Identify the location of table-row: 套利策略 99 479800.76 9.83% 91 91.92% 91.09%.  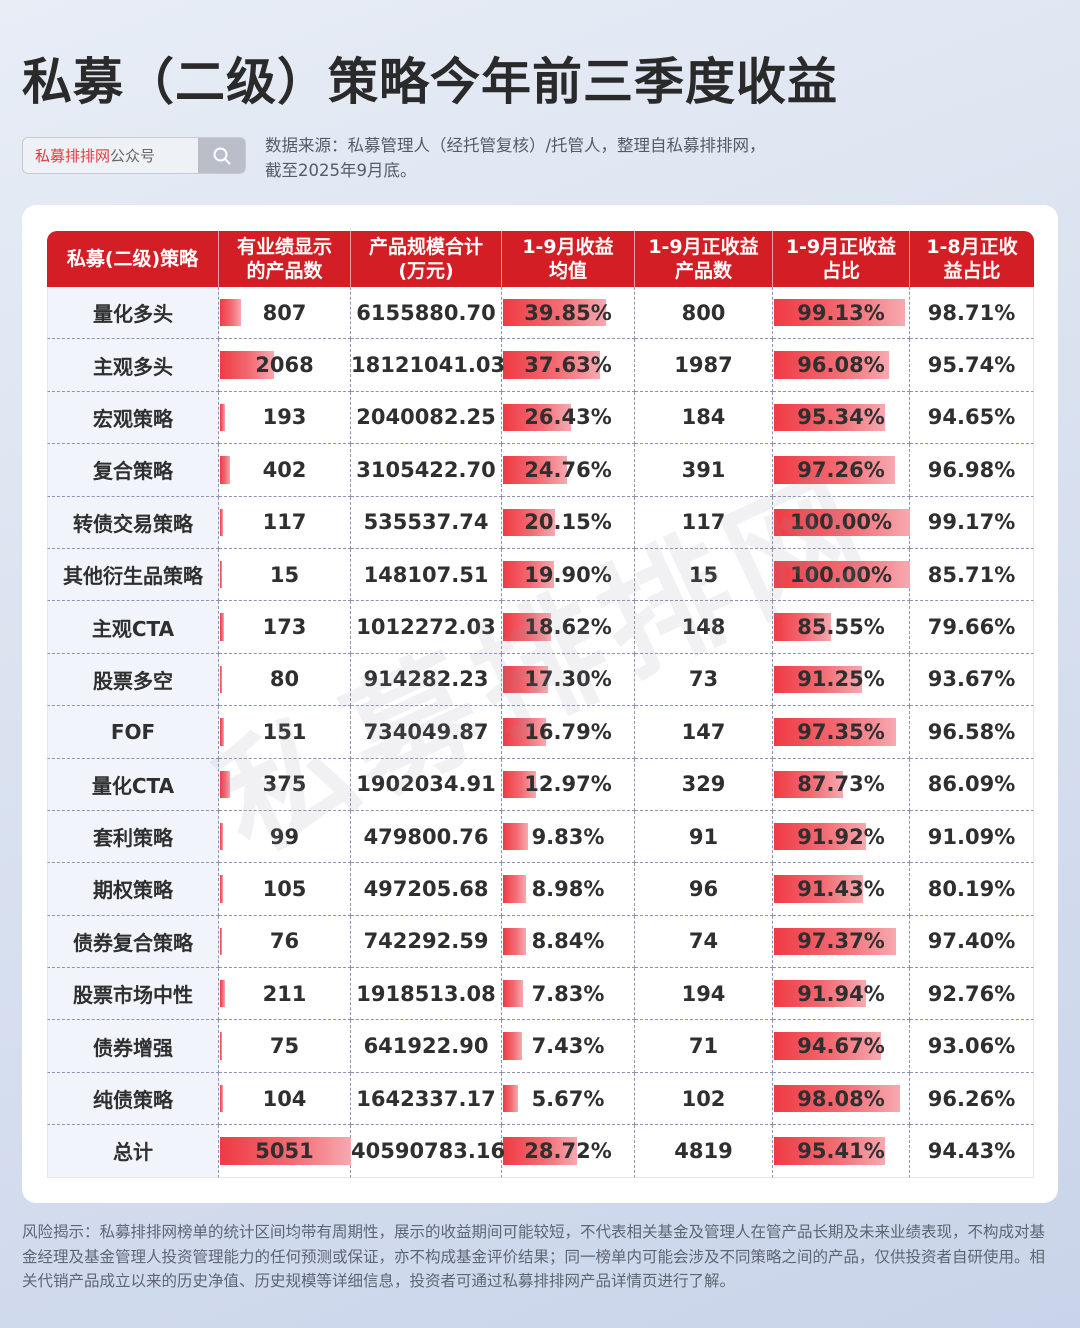
(540, 837).